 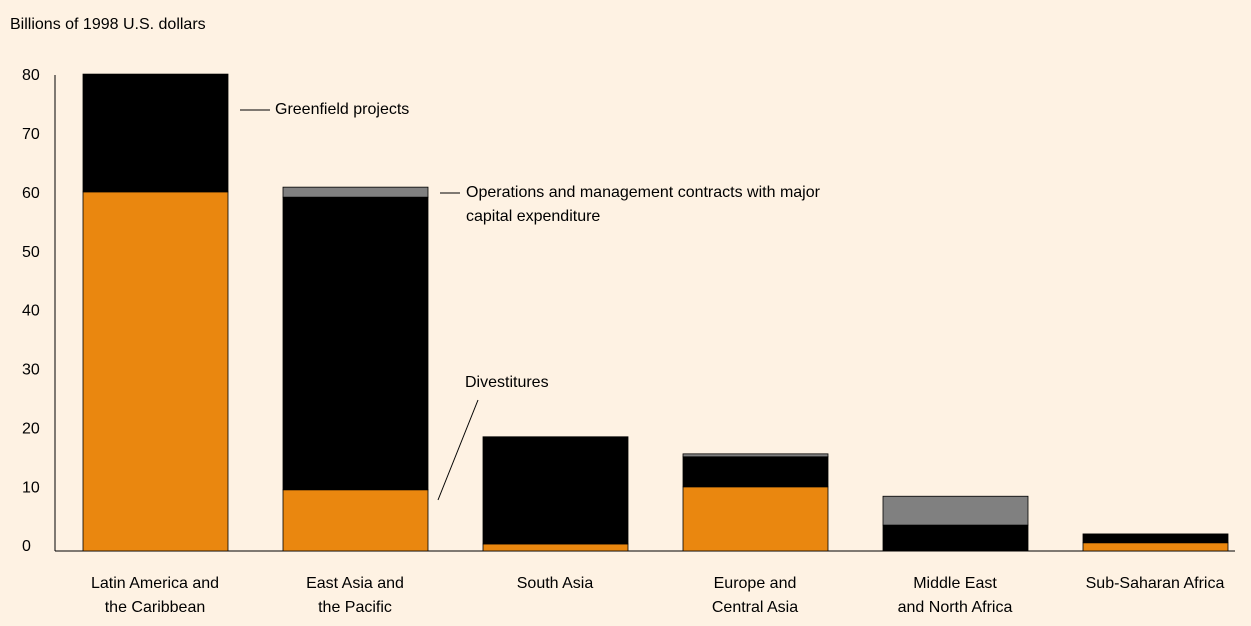 I want to click on y-tick-label: 50, so click(x=31, y=252).